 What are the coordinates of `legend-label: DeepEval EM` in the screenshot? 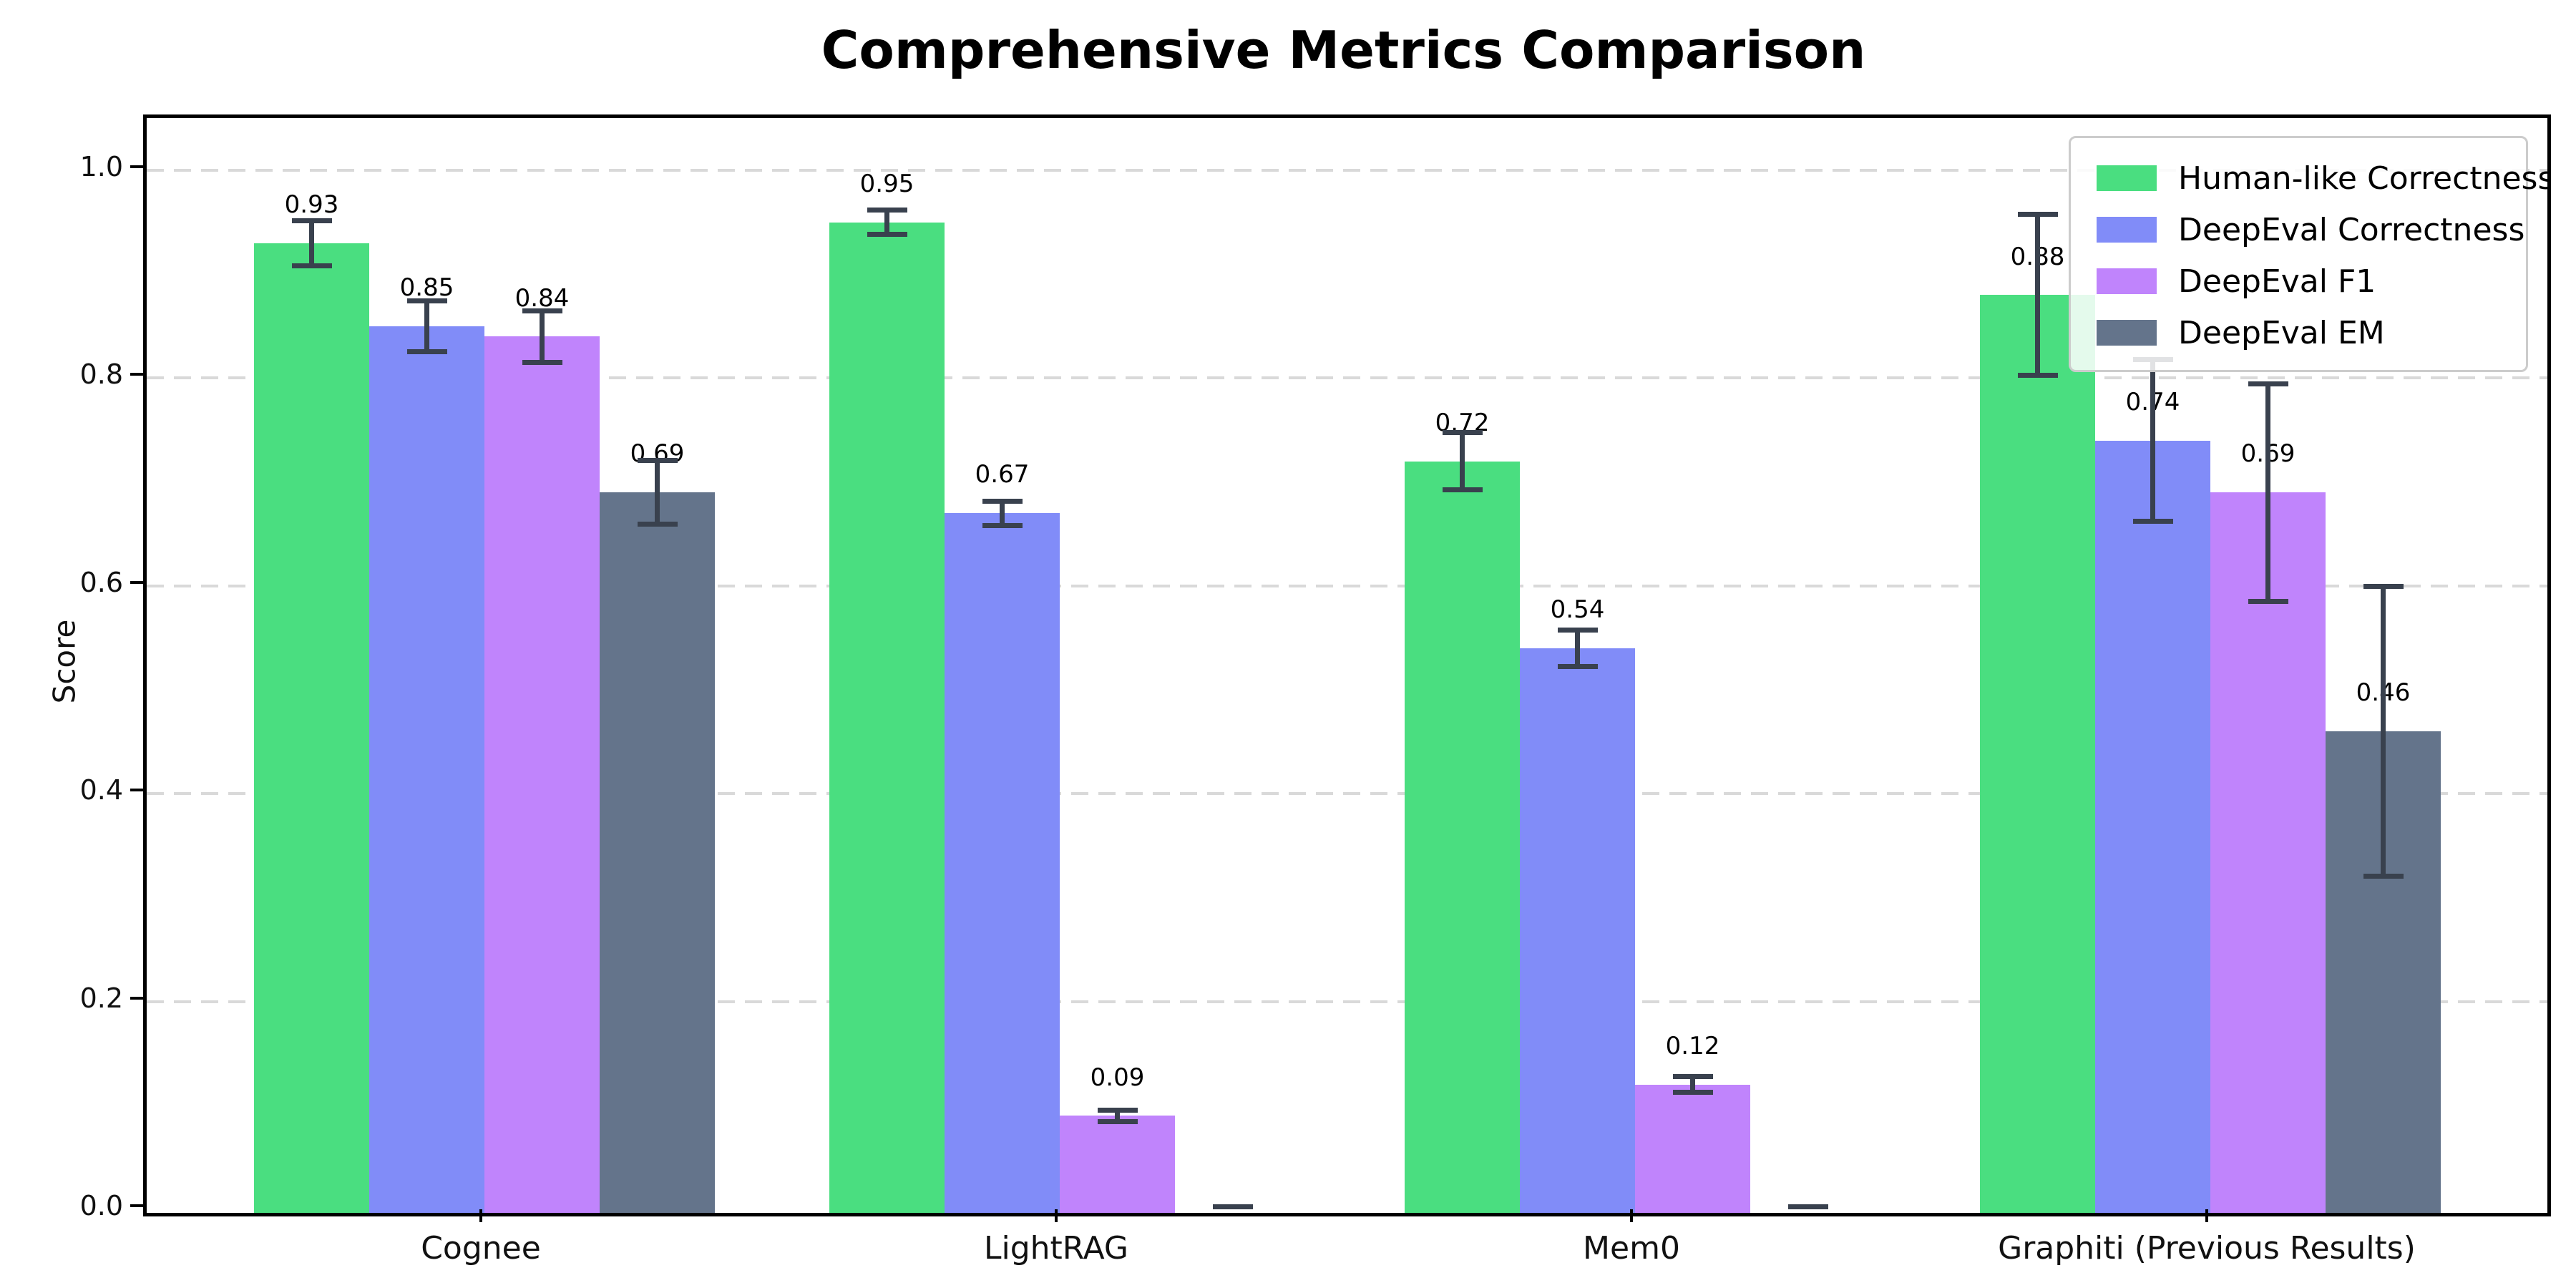 It's located at (2281, 332).